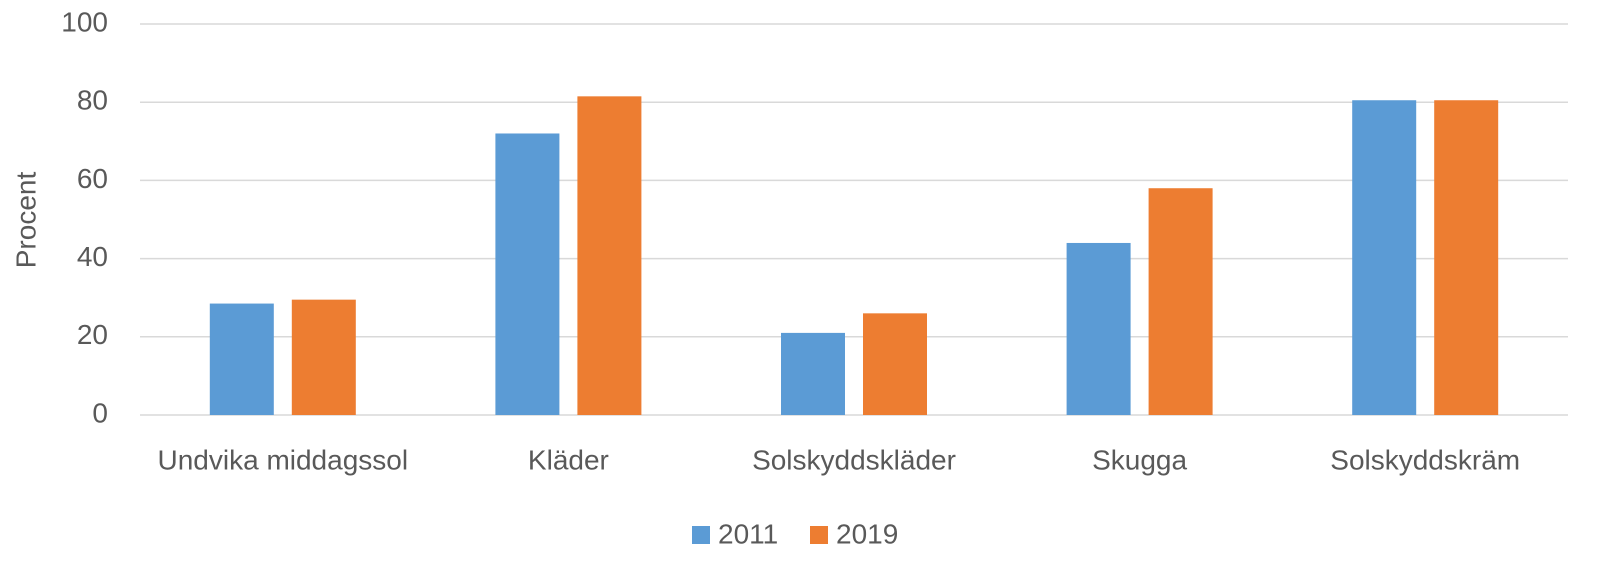 This screenshot has height=561, width=1602. What do you see at coordinates (92, 100) in the screenshot?
I see `y-tick-label: 80` at bounding box center [92, 100].